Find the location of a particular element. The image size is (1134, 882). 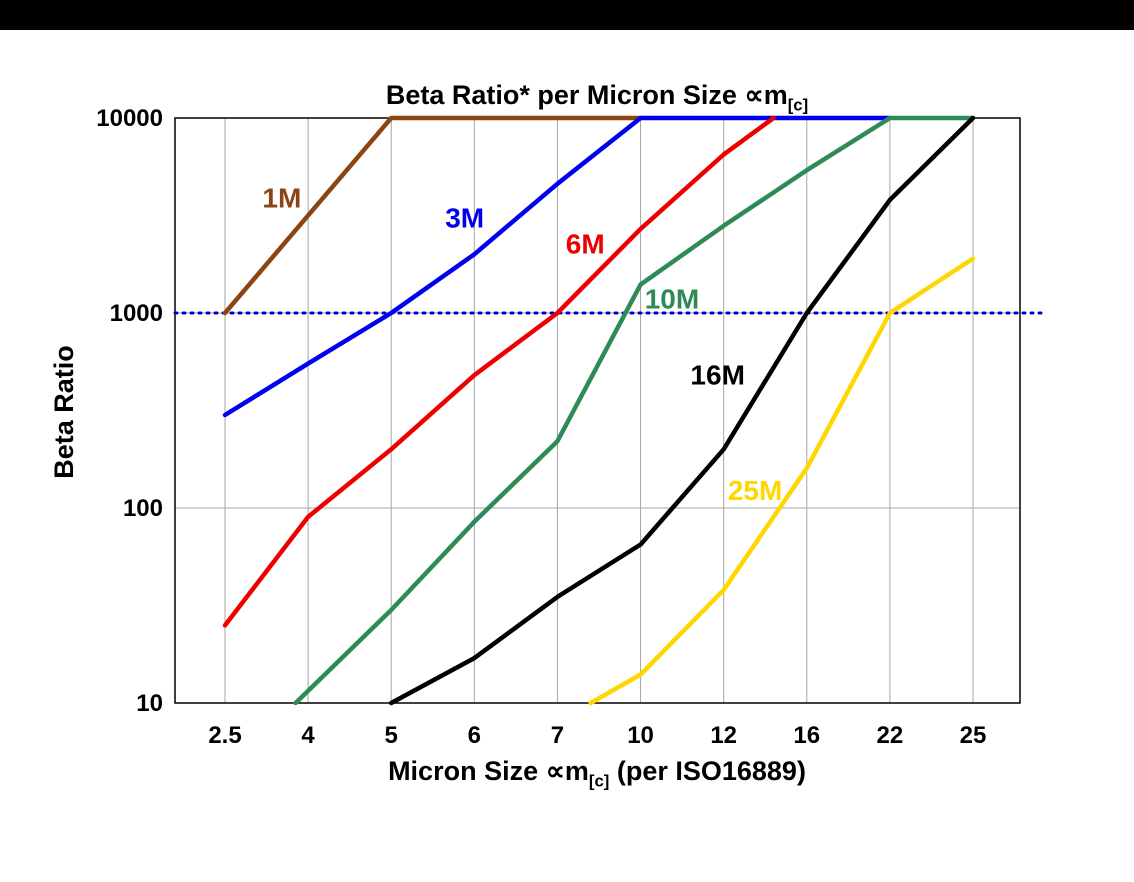

x-axis-label: Micron Size ∝m[c] (per ISO16889) is located at coordinates (597, 773).